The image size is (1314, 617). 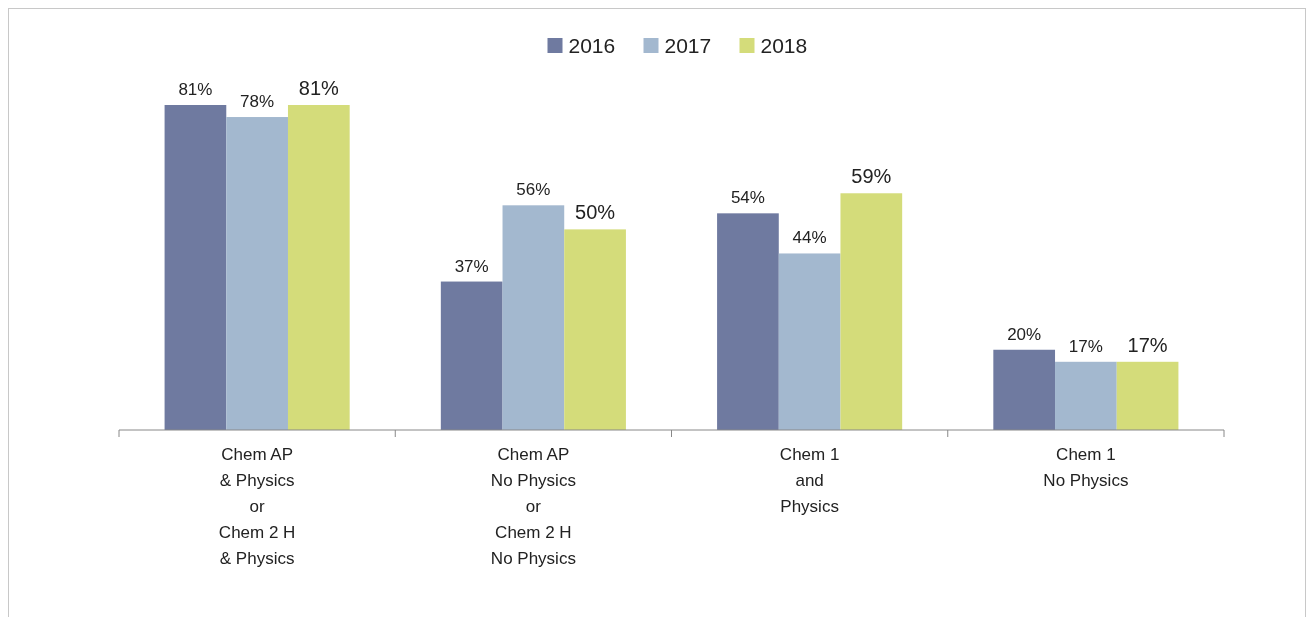 What do you see at coordinates (592, 46) in the screenshot?
I see `legend-label: 2016` at bounding box center [592, 46].